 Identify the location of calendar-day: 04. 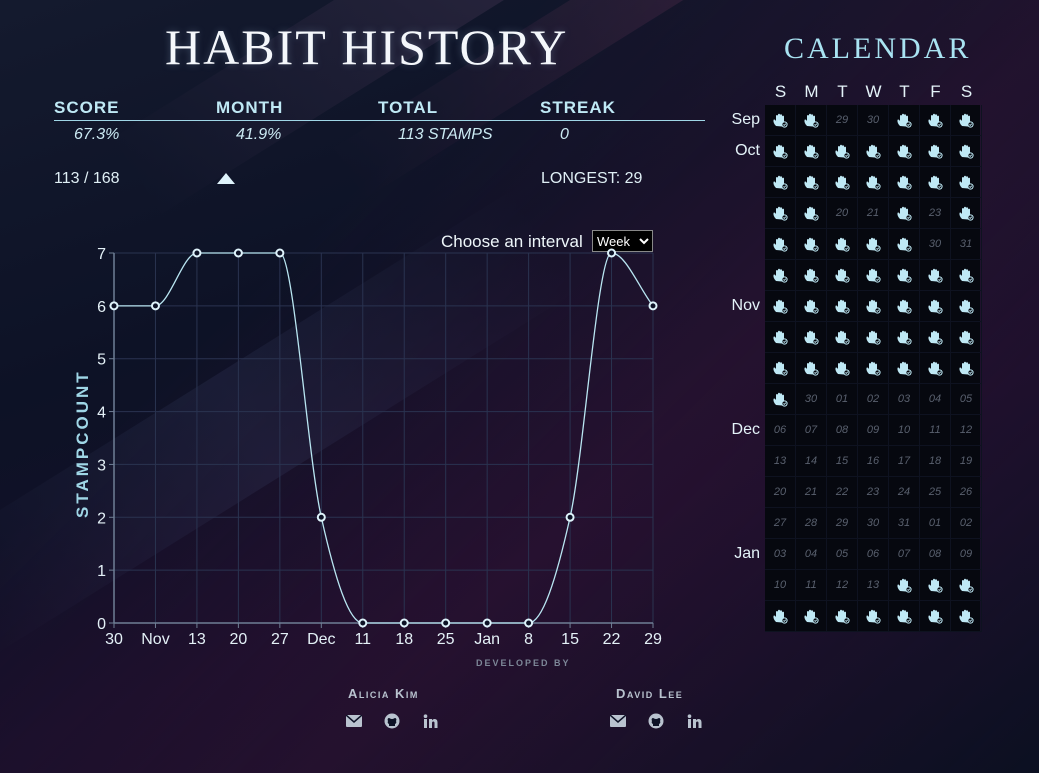
(935, 399).